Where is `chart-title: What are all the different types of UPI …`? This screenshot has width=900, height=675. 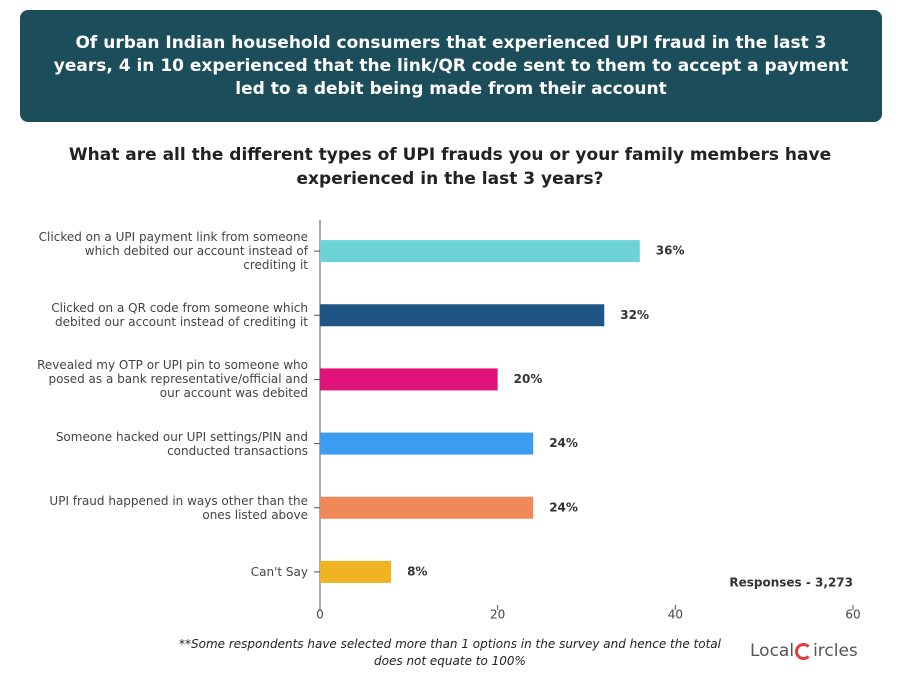 chart-title: What are all the different types of UPI … is located at coordinates (450, 167).